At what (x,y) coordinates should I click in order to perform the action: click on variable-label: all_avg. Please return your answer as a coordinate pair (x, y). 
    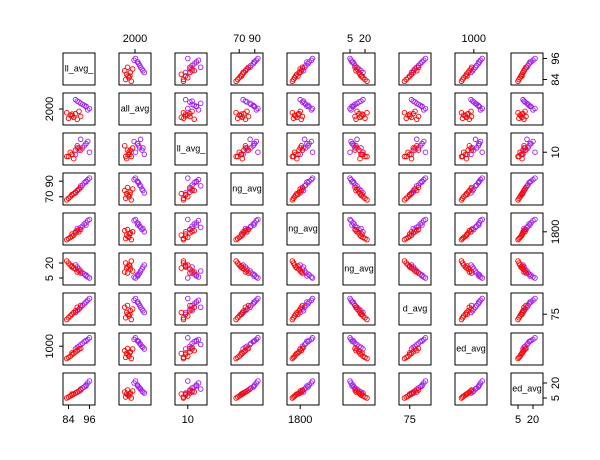
    Looking at the image, I should click on (135, 108).